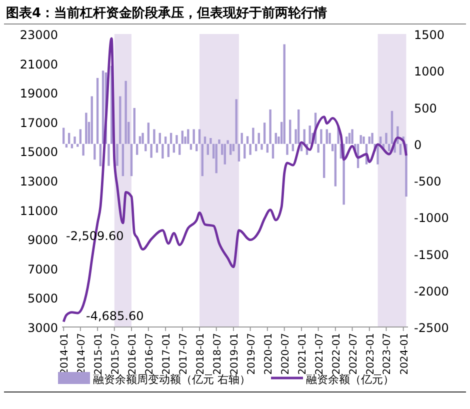  What do you see at coordinates (99, 354) in the screenshot?
I see `x-tick-label: 2015-01` at bounding box center [99, 354].